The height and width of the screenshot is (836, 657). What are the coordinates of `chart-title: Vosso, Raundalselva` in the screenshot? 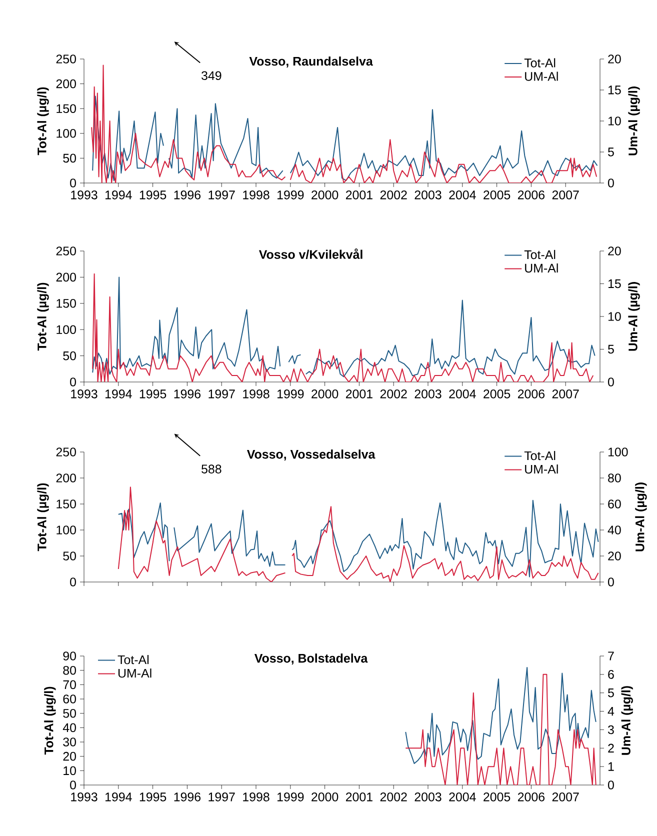 It's located at (311, 62).